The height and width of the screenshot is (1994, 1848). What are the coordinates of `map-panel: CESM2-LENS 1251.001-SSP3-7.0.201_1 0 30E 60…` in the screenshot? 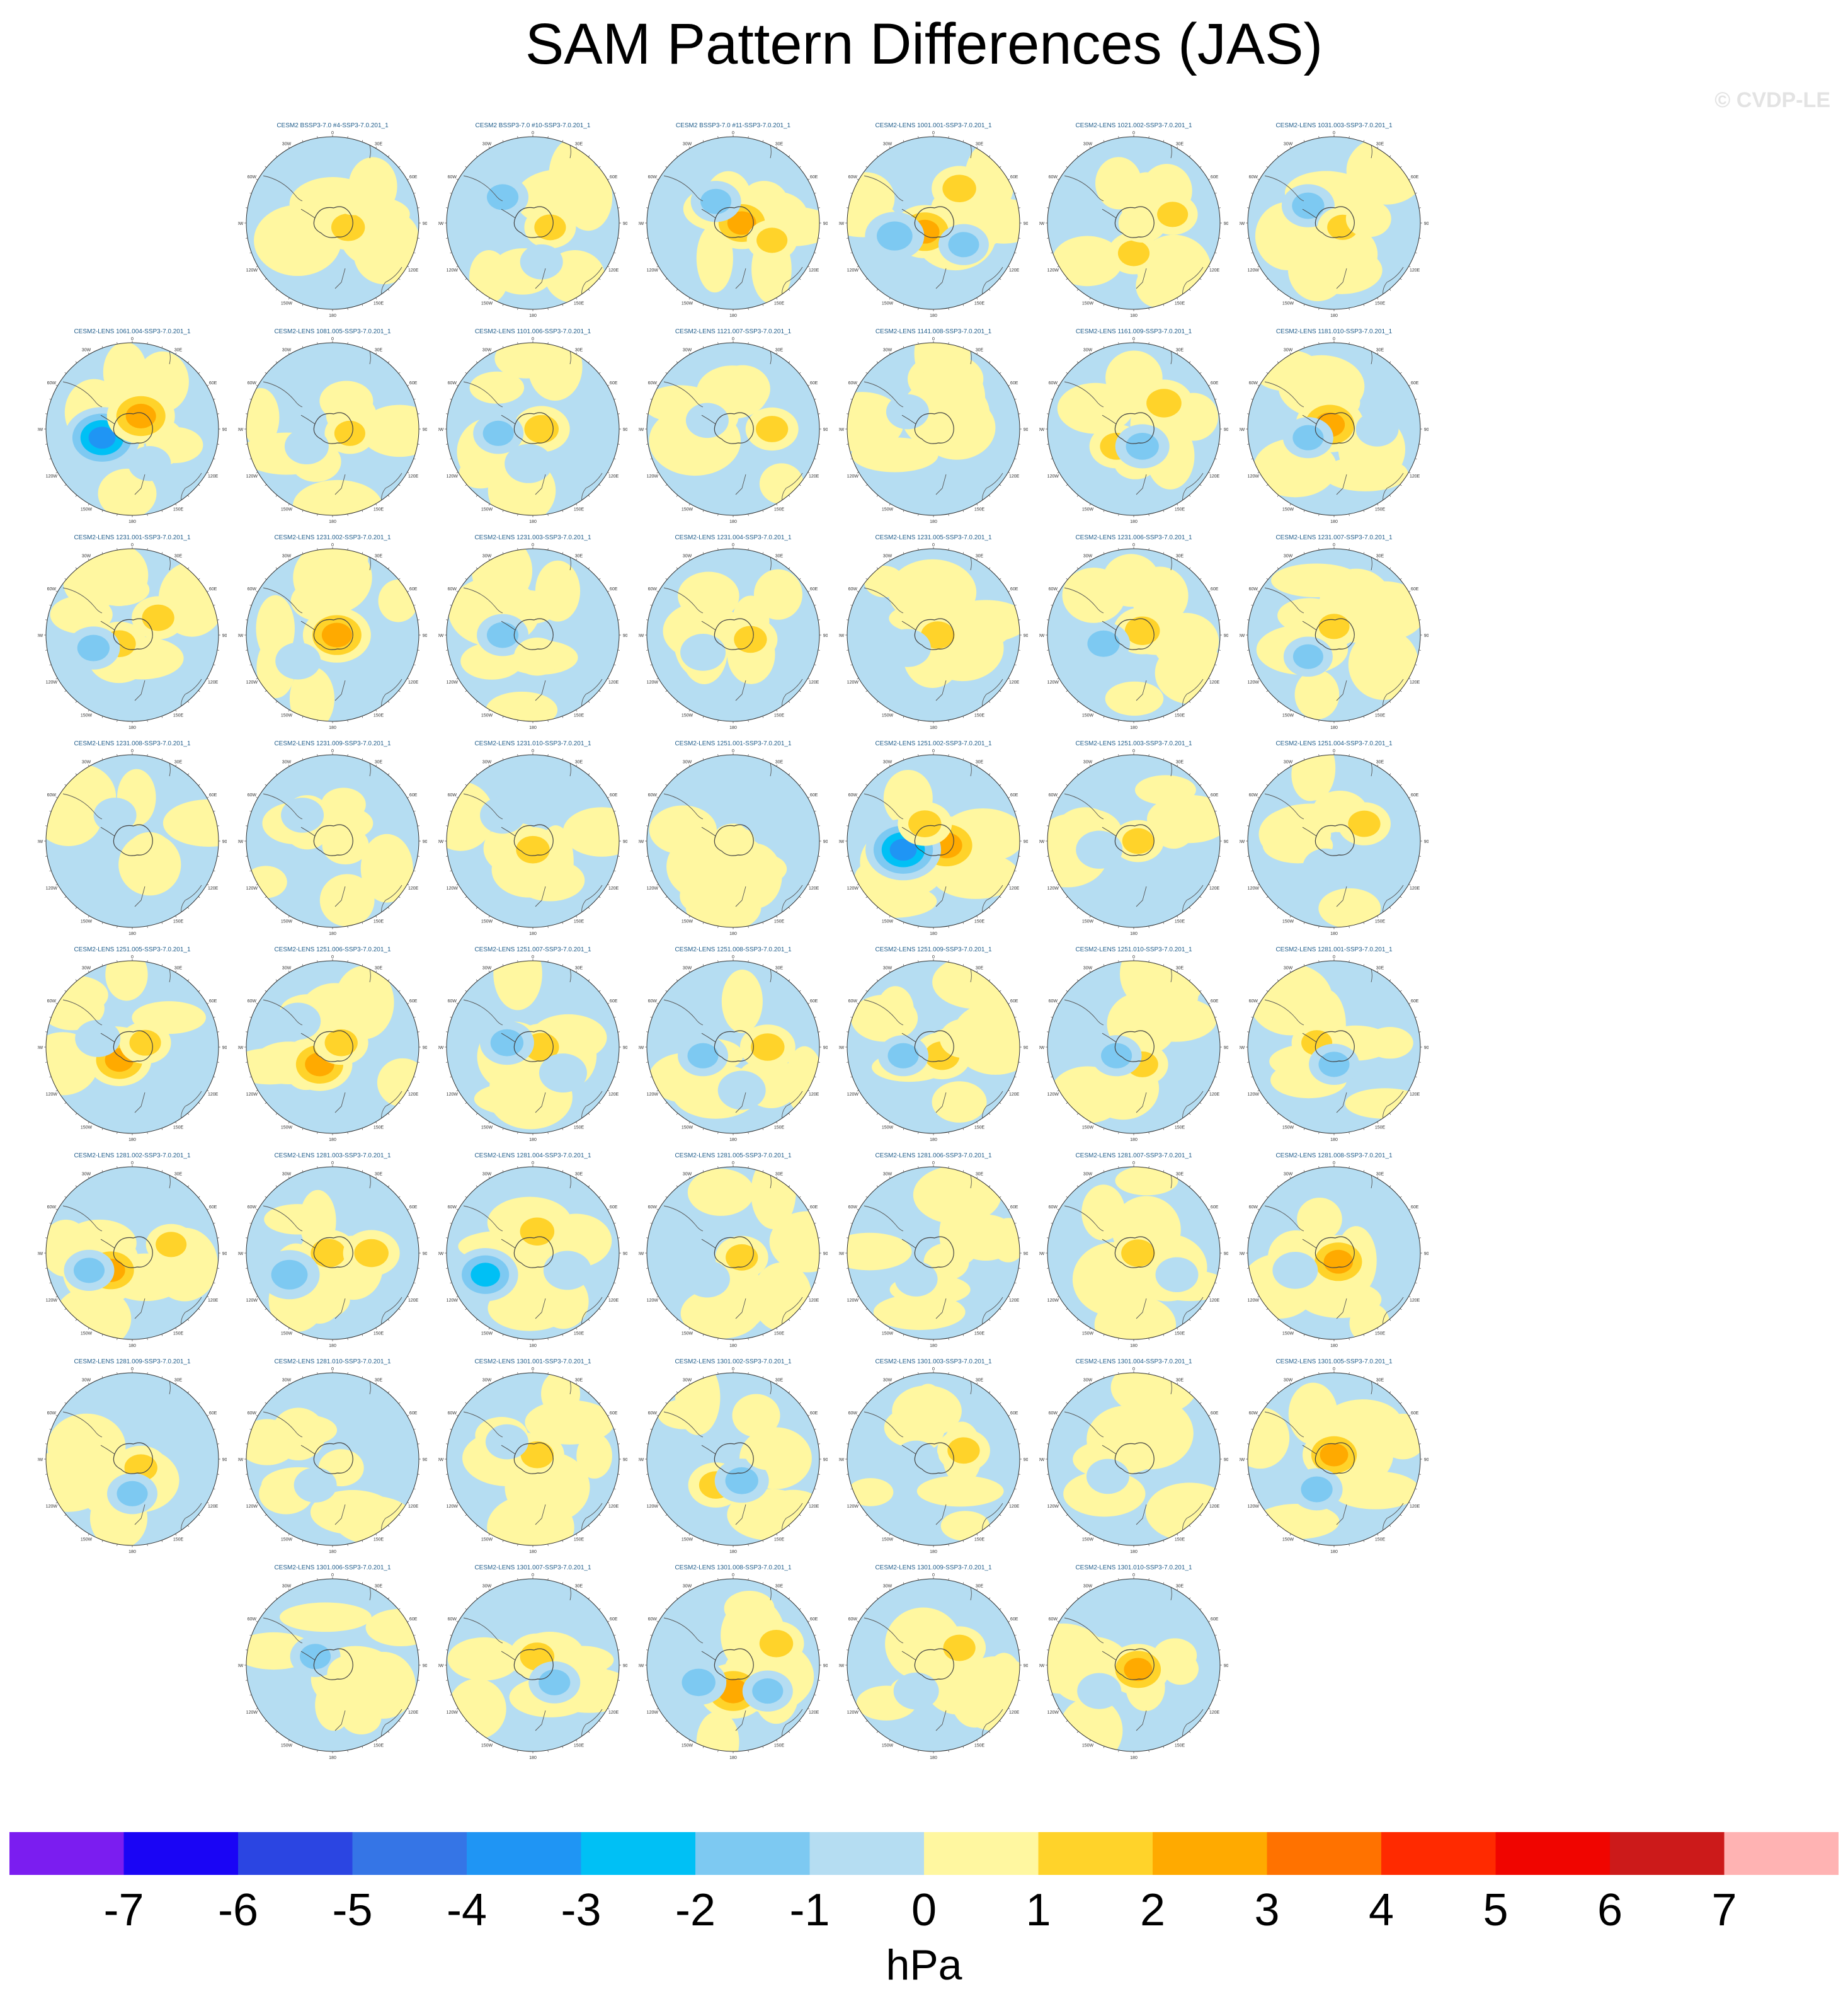 It's located at (733, 838).